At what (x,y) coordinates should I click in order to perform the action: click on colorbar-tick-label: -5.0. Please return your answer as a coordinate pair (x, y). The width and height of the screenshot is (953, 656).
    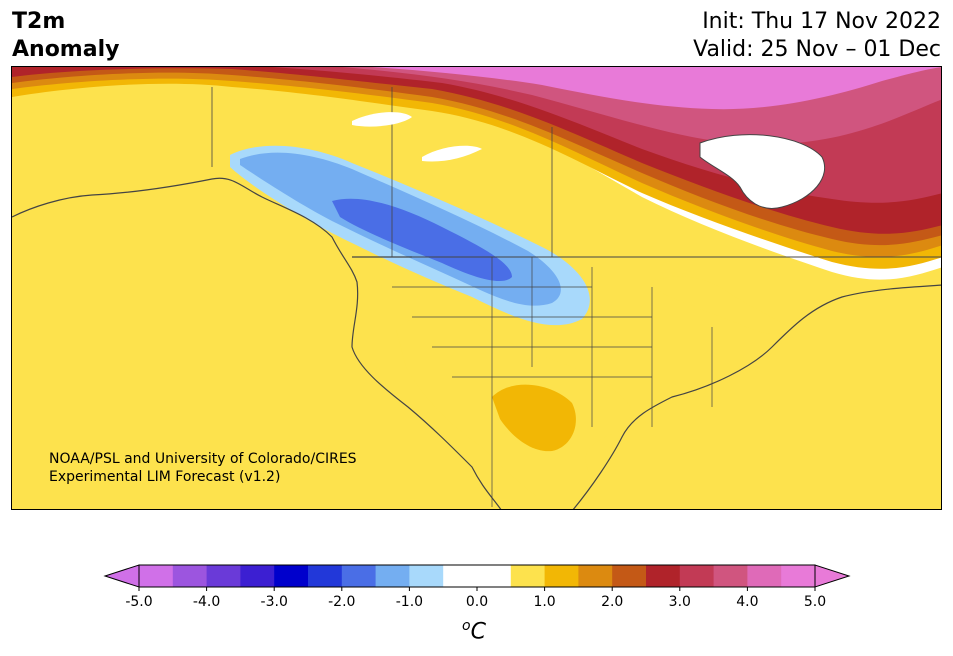
    Looking at the image, I should click on (138, 602).